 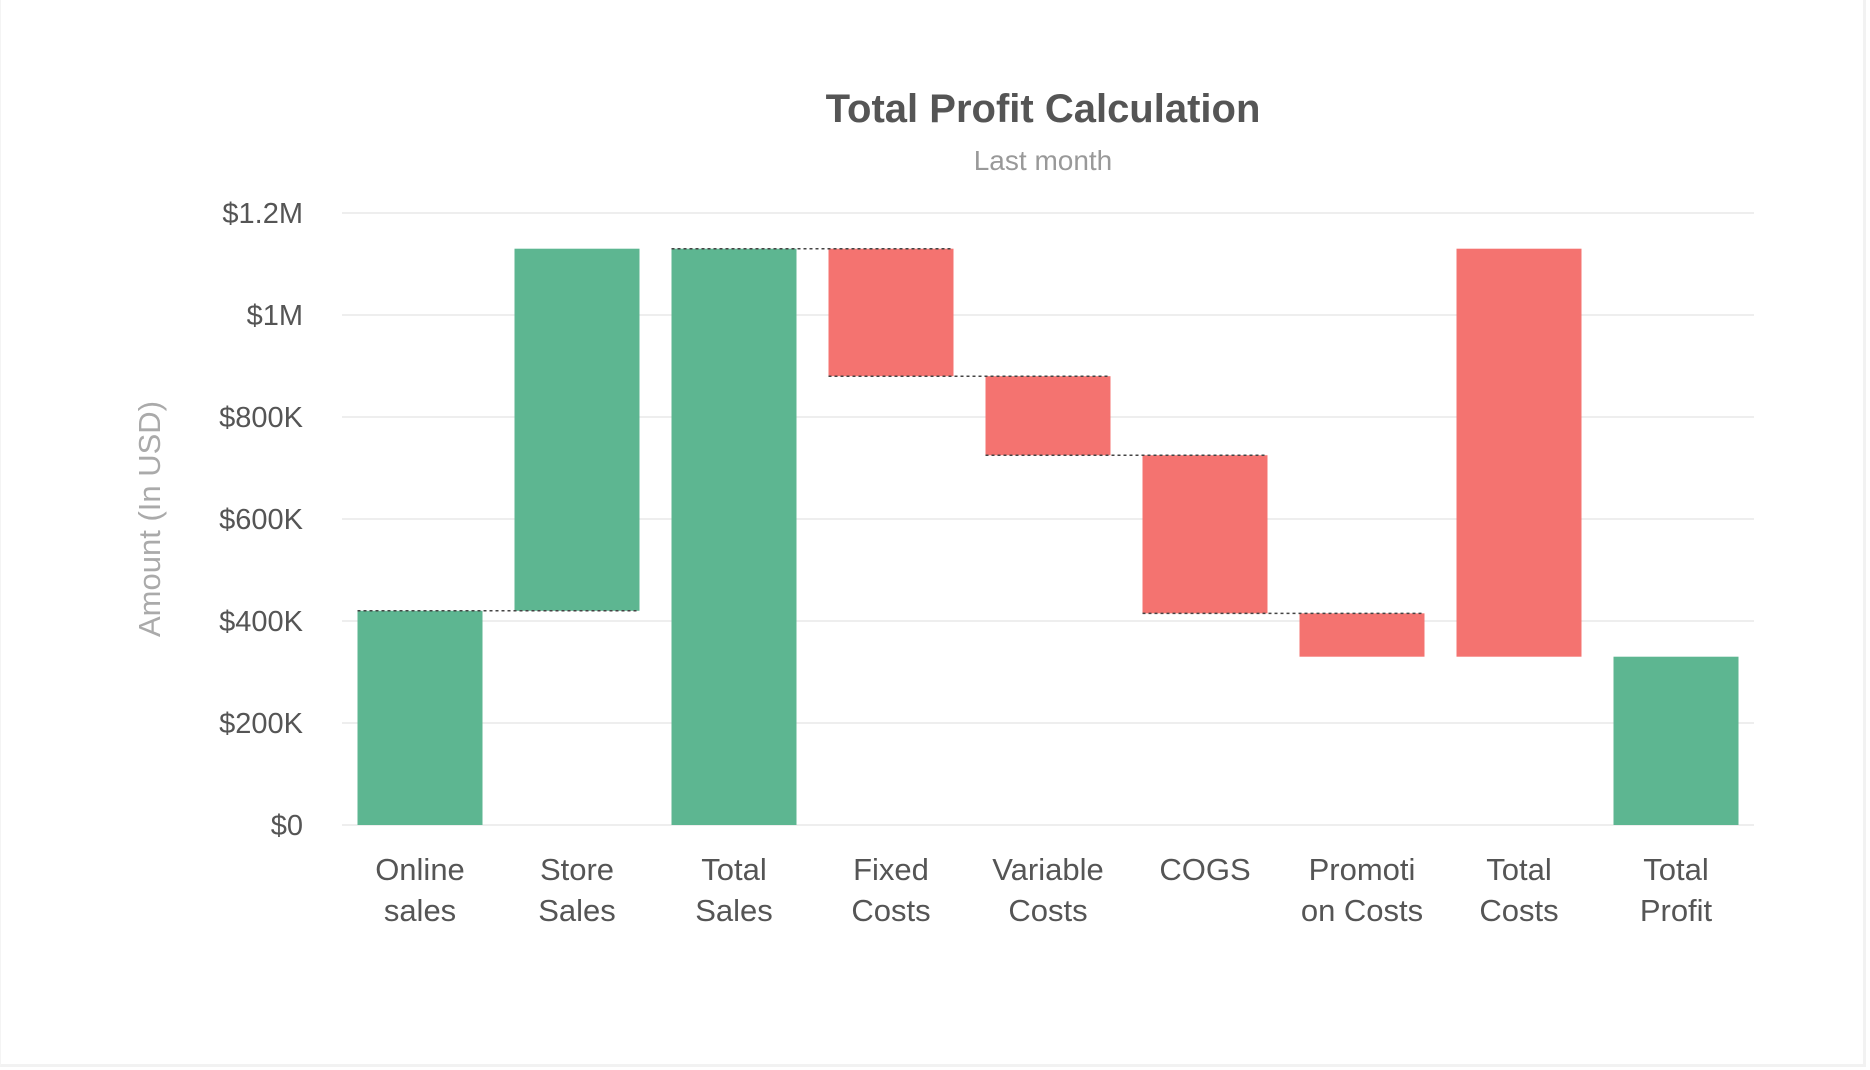 I want to click on bar-promoti-on-costs, so click(x=1362, y=635).